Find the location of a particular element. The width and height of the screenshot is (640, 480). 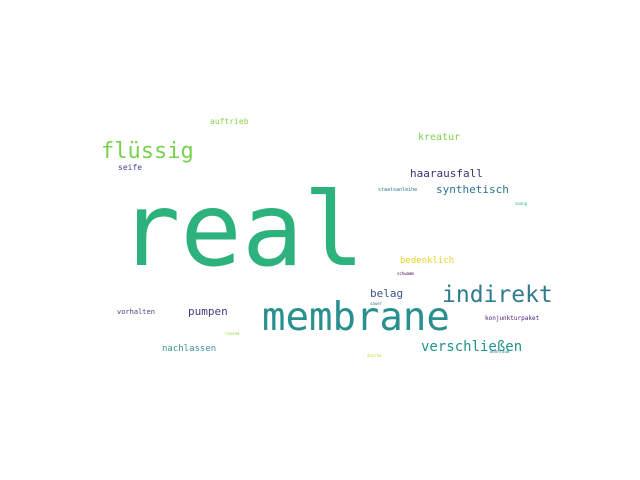

word-vorhalten: vorhalten is located at coordinates (136, 312).